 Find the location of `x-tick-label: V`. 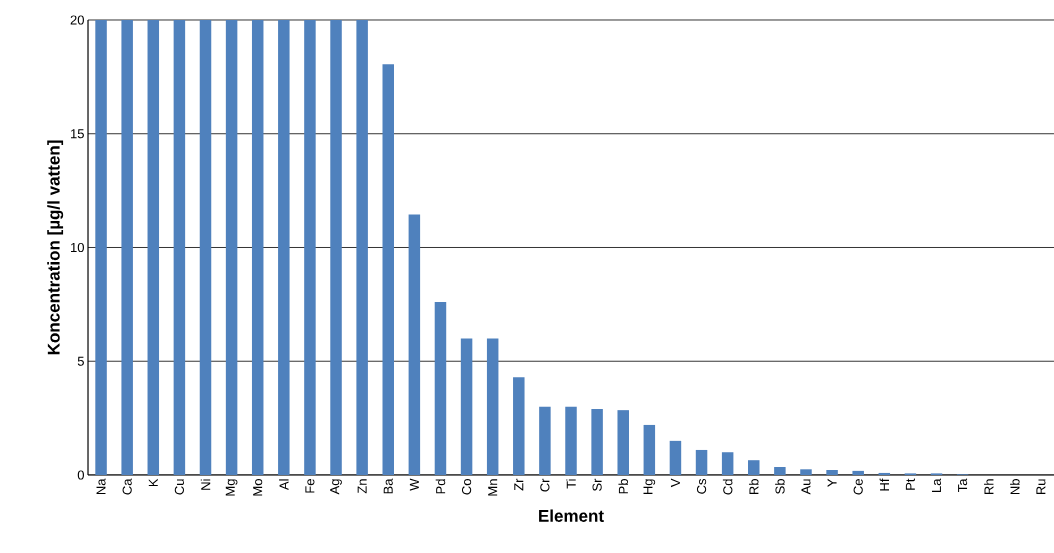

x-tick-label: V is located at coordinates (675, 483).